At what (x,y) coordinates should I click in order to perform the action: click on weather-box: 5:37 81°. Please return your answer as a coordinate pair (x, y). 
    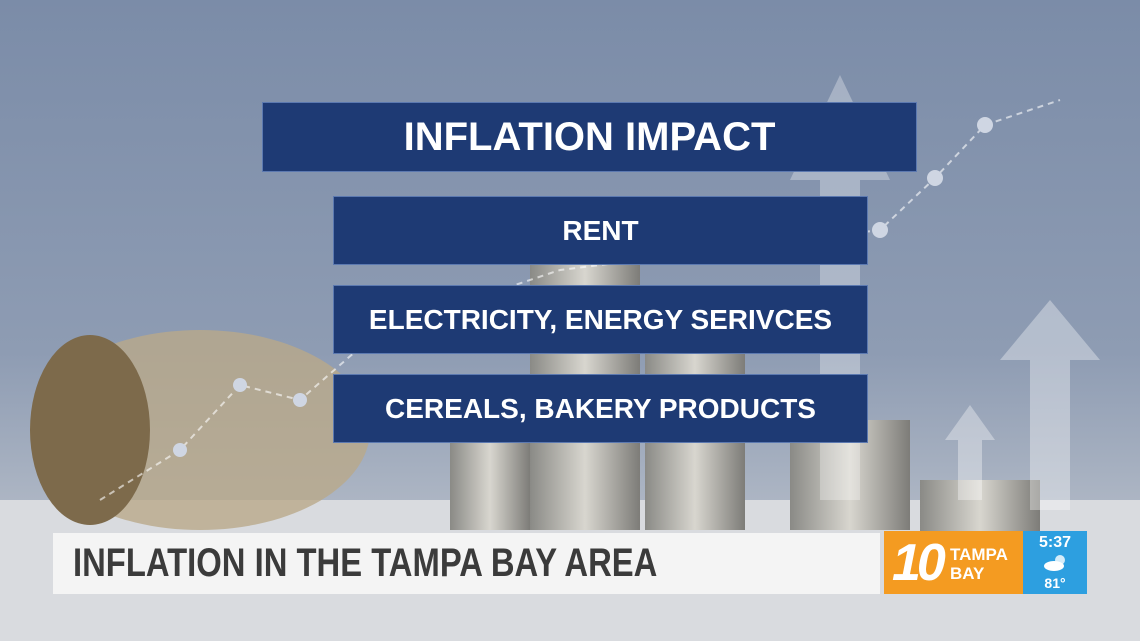
    Looking at the image, I should click on (1055, 562).